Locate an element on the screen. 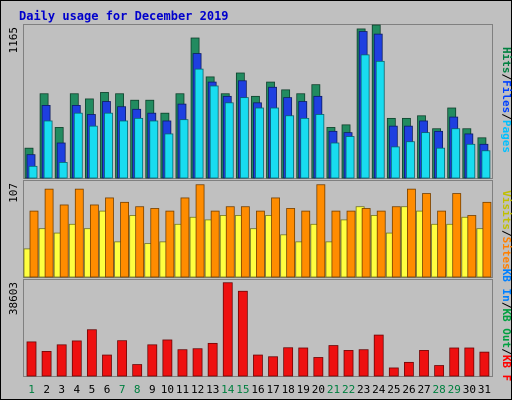  legend-text-pages-files-hits-3: / is located at coordinates (506, 116).